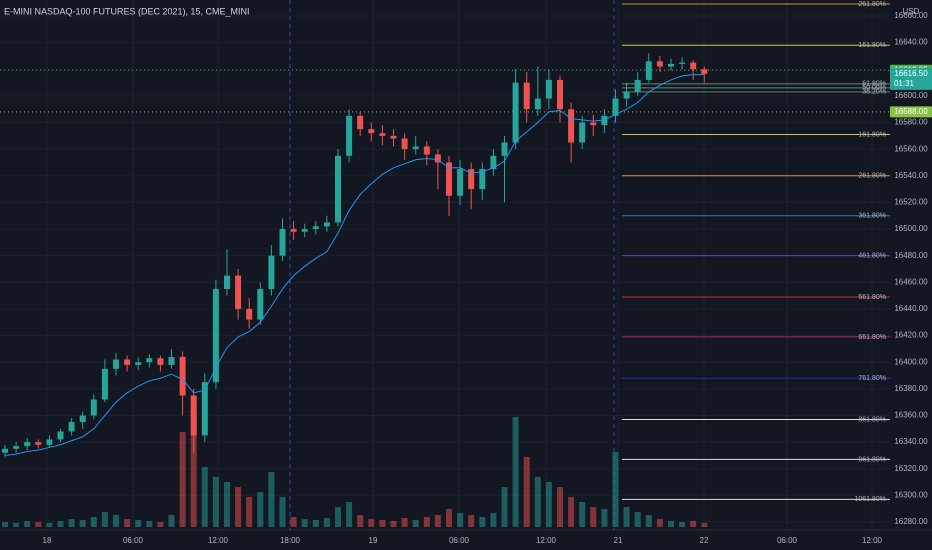 The image size is (932, 550). I want to click on x-tick-label: 19, so click(373, 540).